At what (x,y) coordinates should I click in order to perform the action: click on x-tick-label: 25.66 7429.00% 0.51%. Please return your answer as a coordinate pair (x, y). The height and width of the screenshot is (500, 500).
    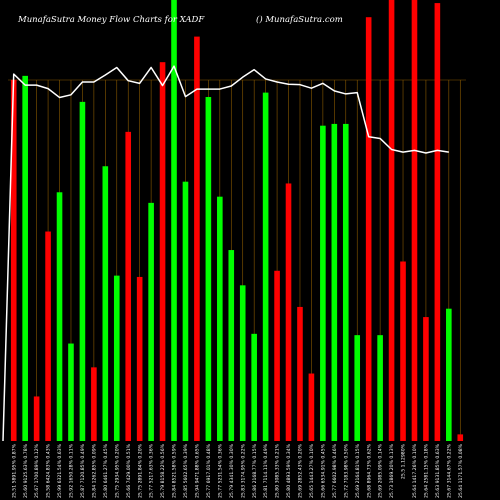
    Looking at the image, I should click on (129, 470).